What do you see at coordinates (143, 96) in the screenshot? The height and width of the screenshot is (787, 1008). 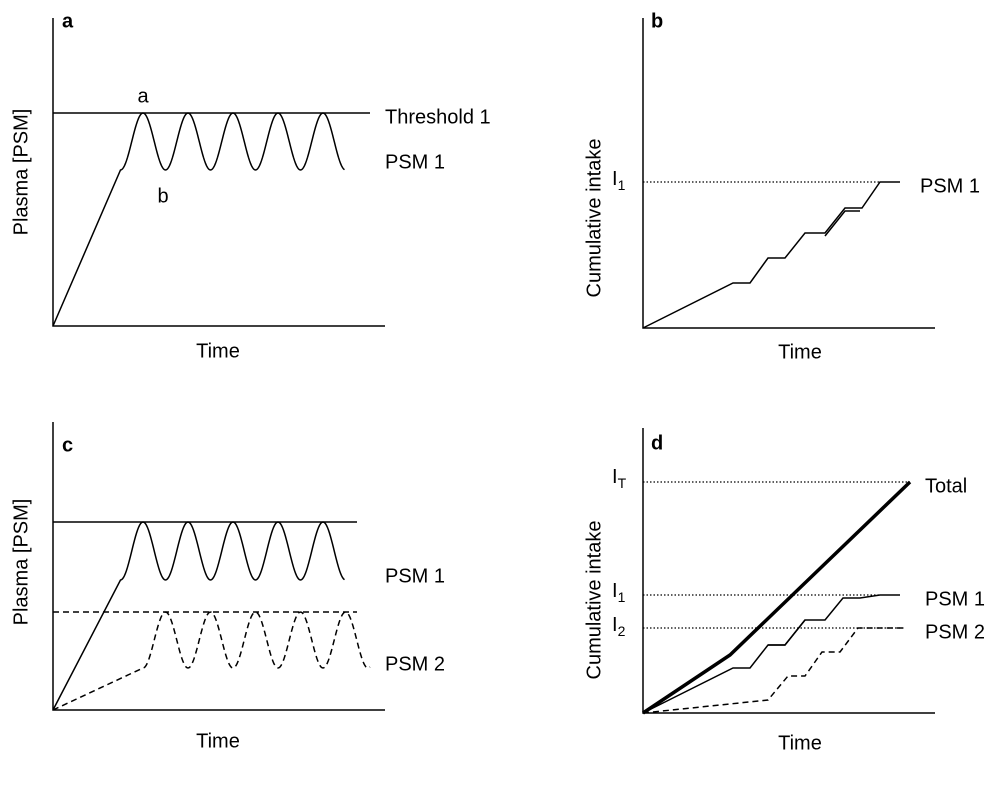 I see `peak-label: a` at bounding box center [143, 96].